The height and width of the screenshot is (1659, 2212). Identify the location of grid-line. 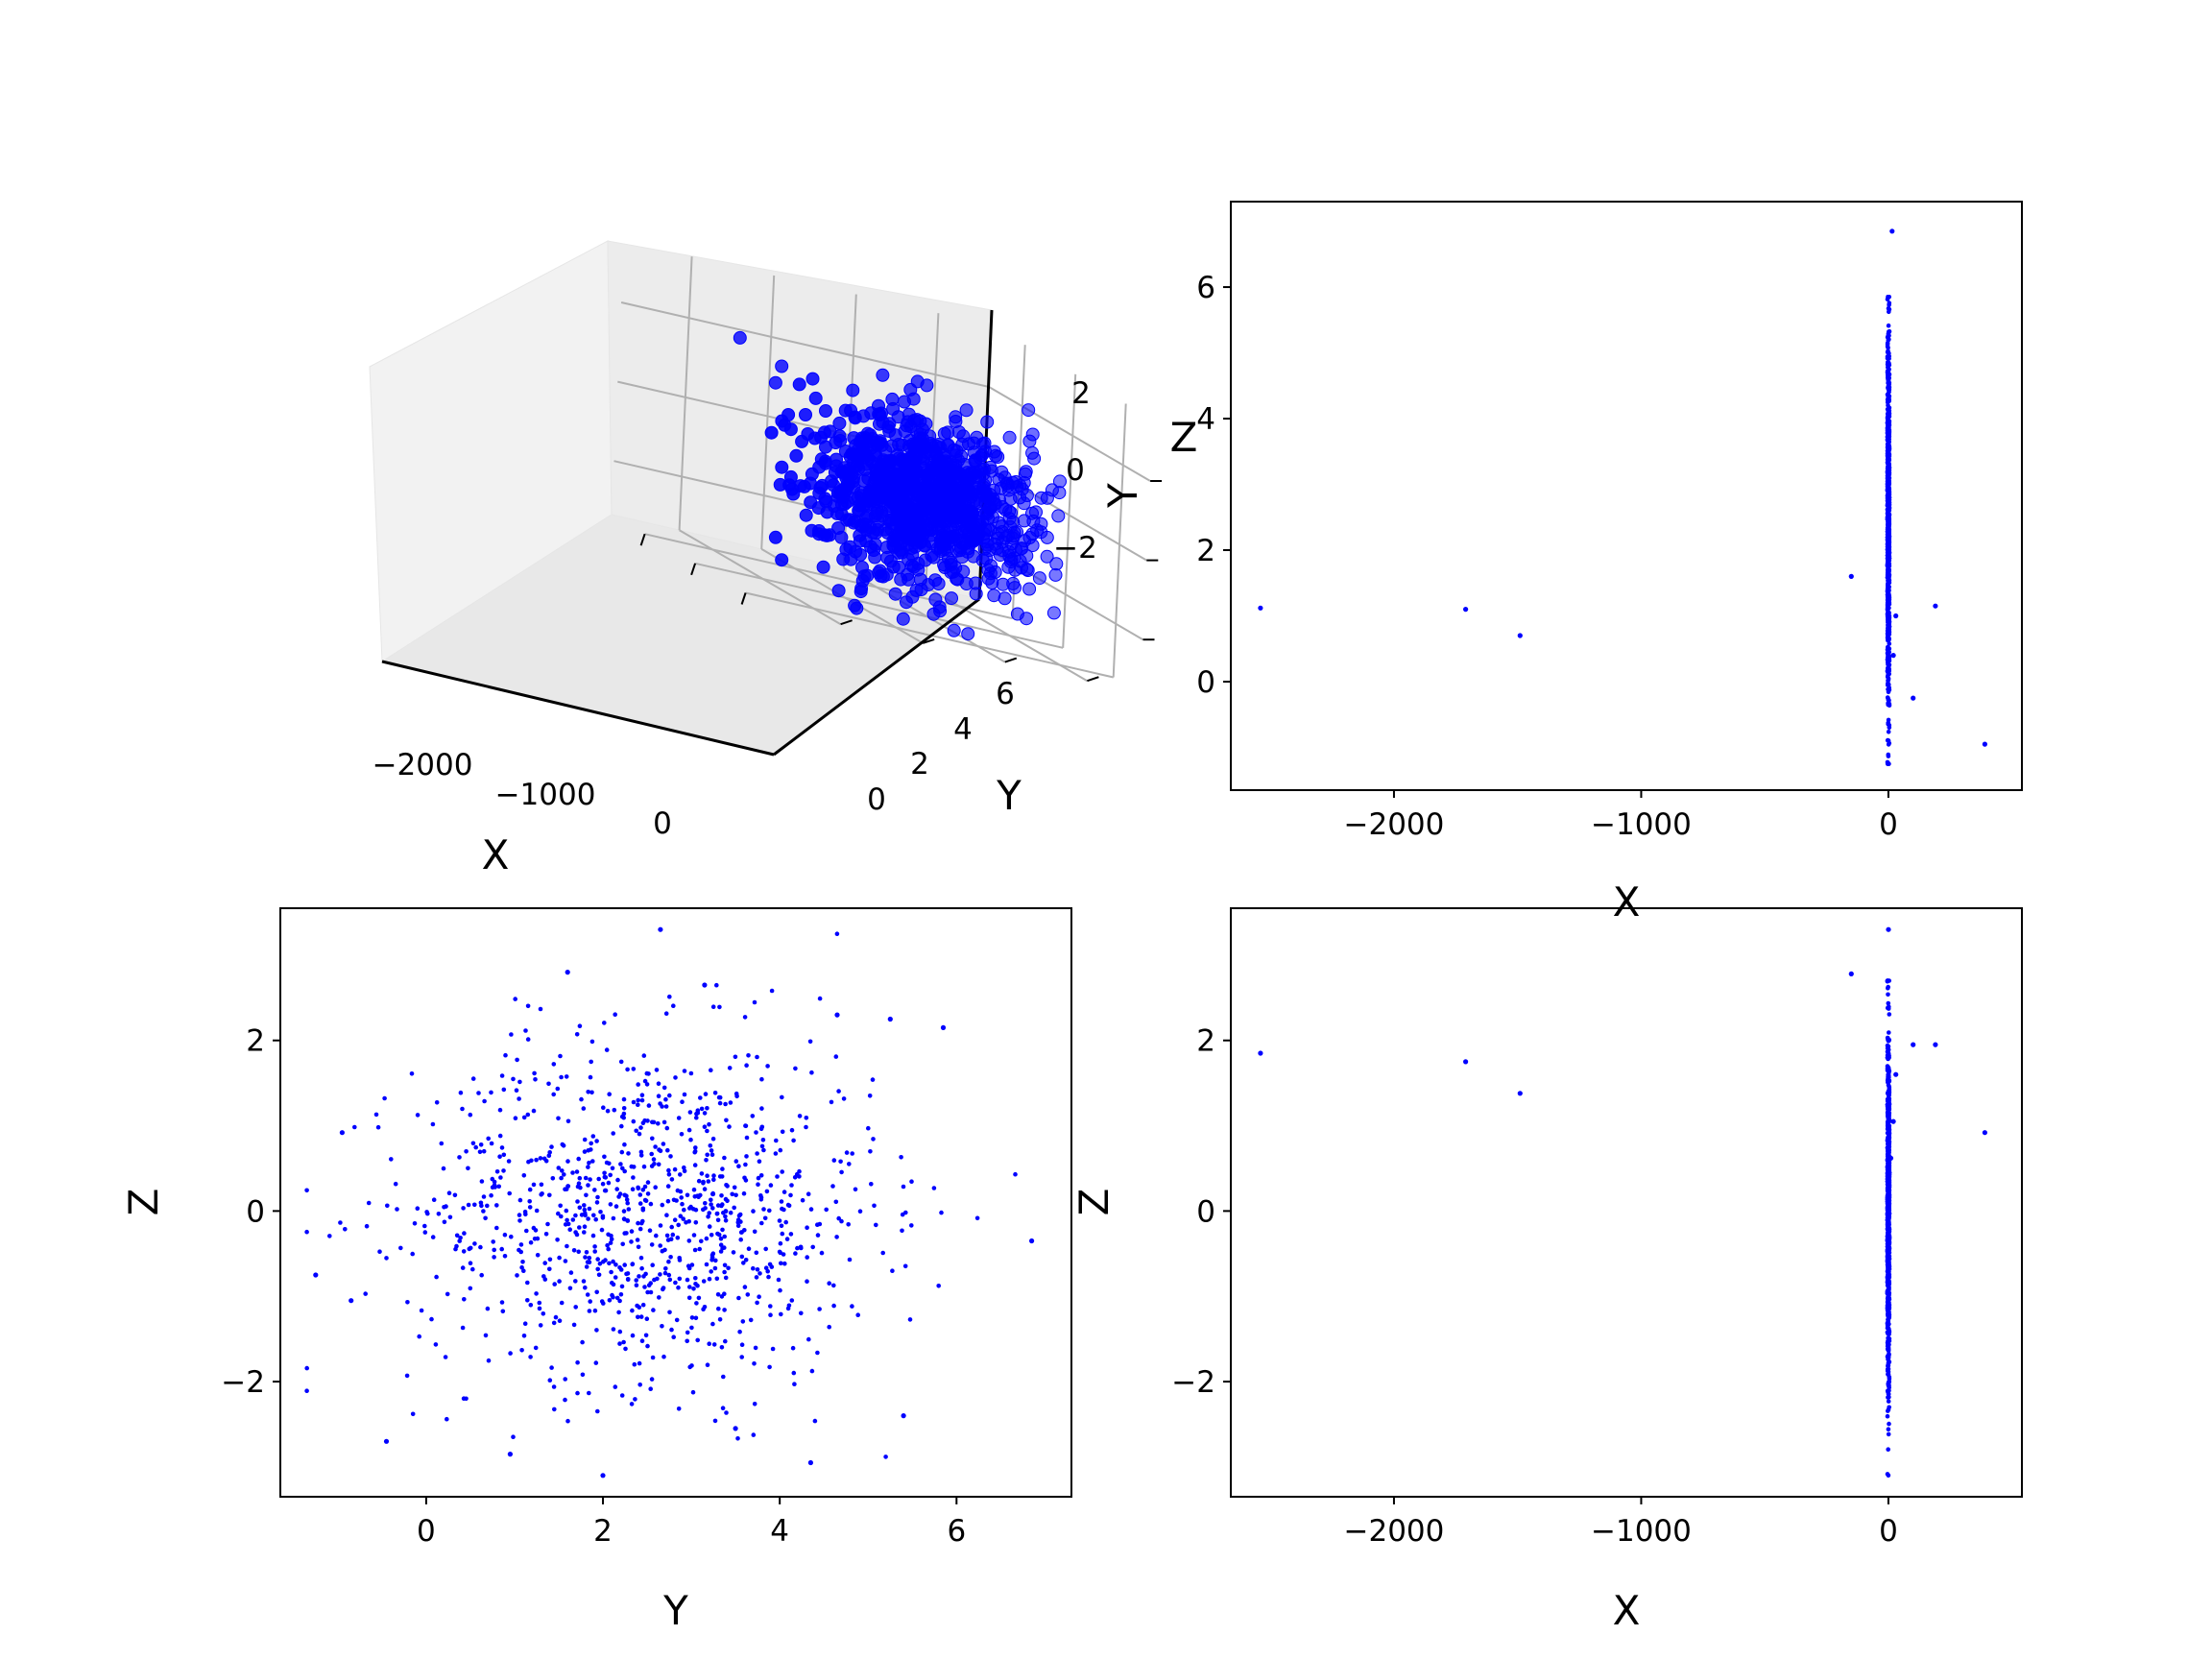
(761, 578).